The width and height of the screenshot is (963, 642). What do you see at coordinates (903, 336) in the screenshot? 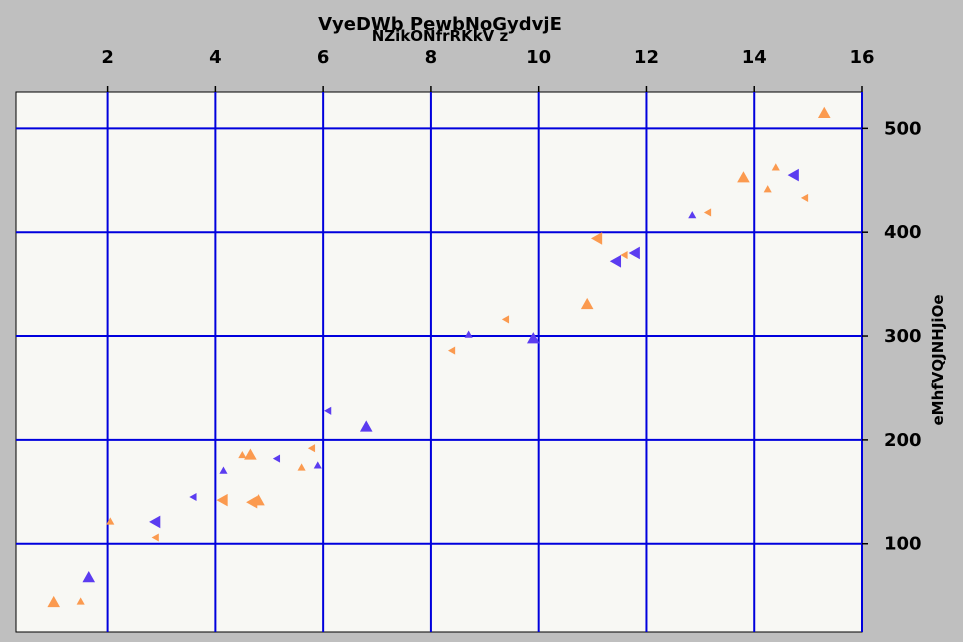
I see `y-tick-label: 300` at bounding box center [903, 336].